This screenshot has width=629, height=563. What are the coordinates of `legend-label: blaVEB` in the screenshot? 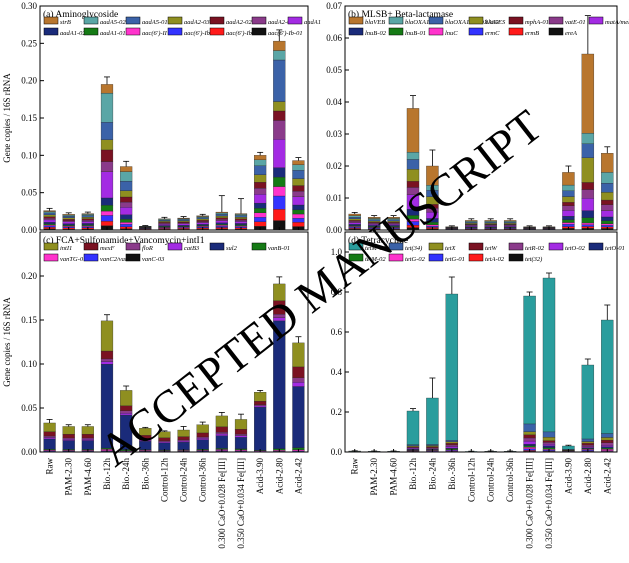 It's located at (375, 22).